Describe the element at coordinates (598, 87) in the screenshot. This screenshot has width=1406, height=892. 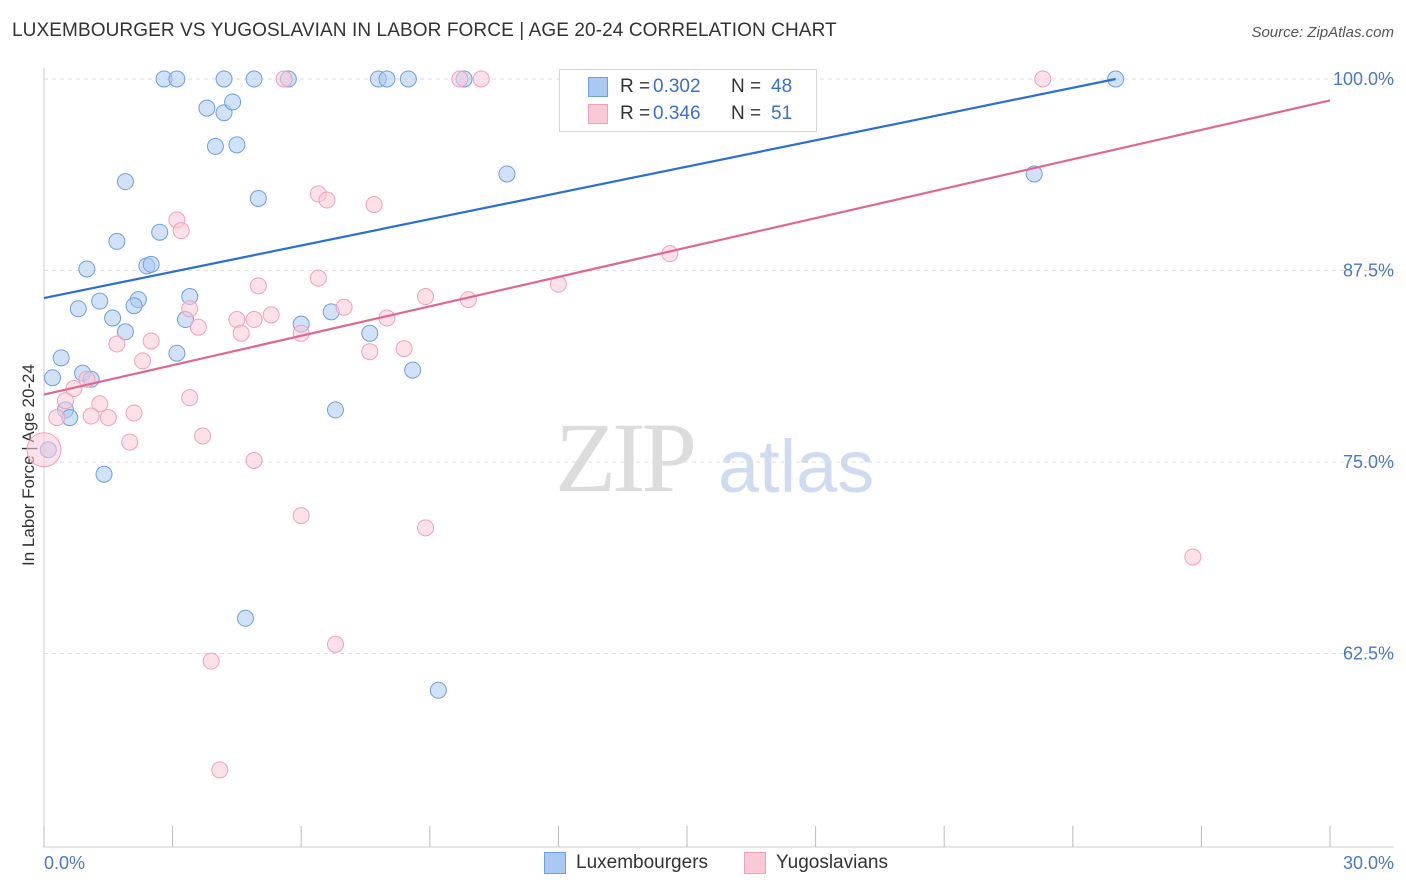
I see `legend-swatch-luxembourgers` at that location.